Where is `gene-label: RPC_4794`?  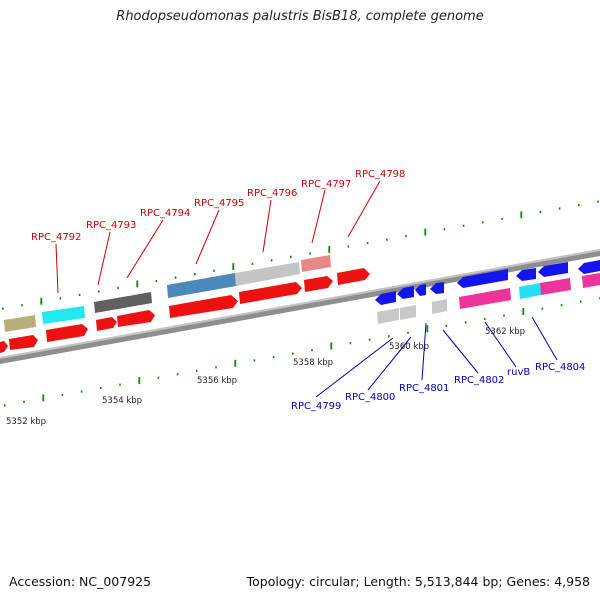 gene-label: RPC_4794 is located at coordinates (165, 213).